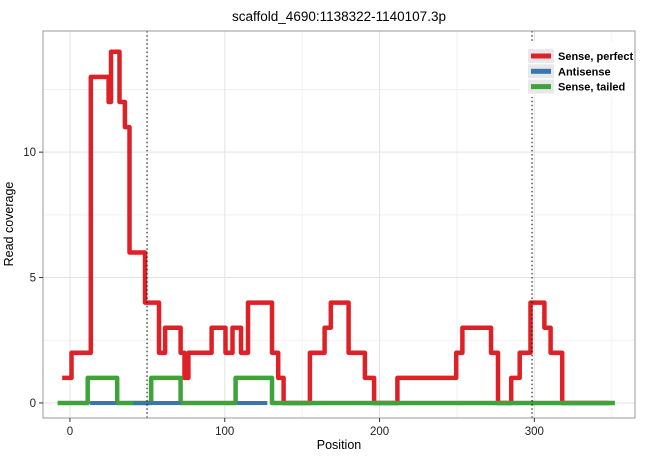 The width and height of the screenshot is (650, 465). What do you see at coordinates (596, 57) in the screenshot?
I see `legend-label-sense-perfect: Sense, perfect` at bounding box center [596, 57].